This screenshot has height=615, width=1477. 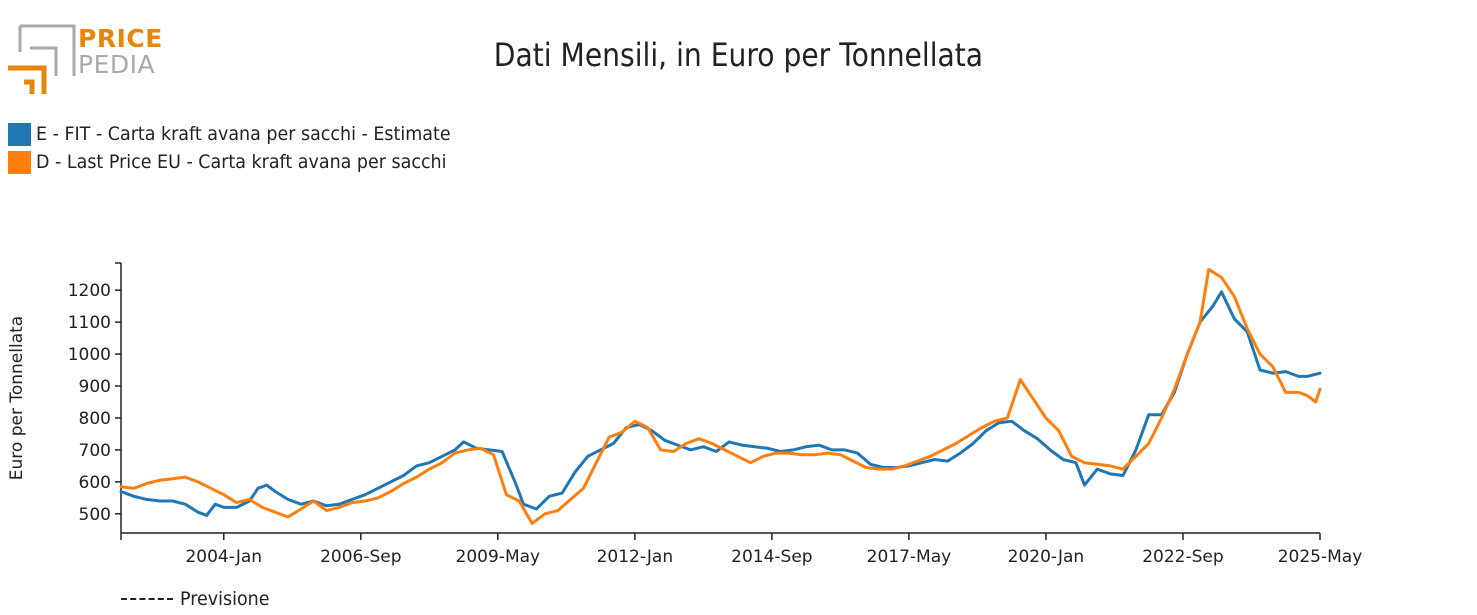 I want to click on y-tick-label: 900, so click(x=95, y=387).